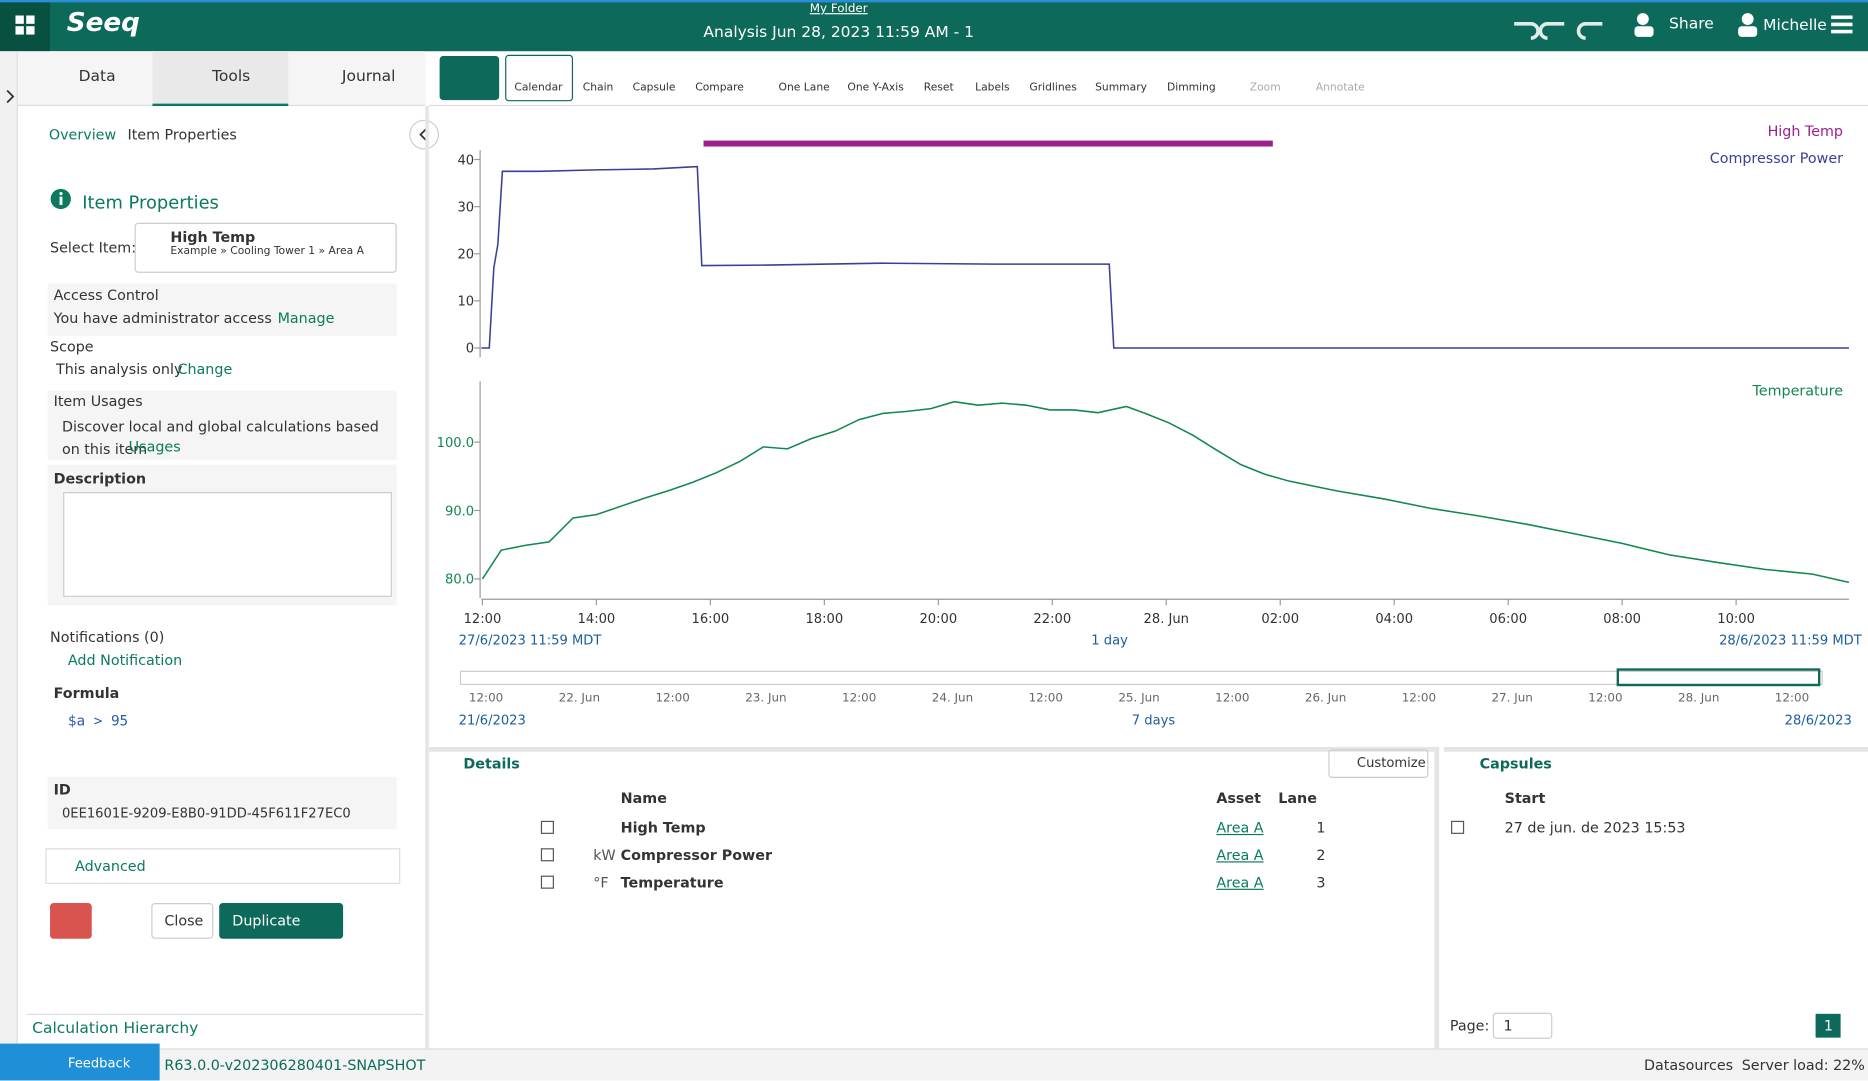 The height and width of the screenshot is (1081, 1868). What do you see at coordinates (1522, 1025) in the screenshot?
I see `page-select` at bounding box center [1522, 1025].